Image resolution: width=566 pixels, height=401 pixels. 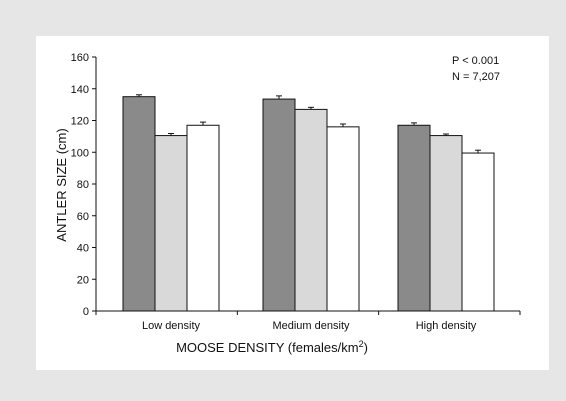 I want to click on y-tick-label-40: 40, so click(x=83, y=249).